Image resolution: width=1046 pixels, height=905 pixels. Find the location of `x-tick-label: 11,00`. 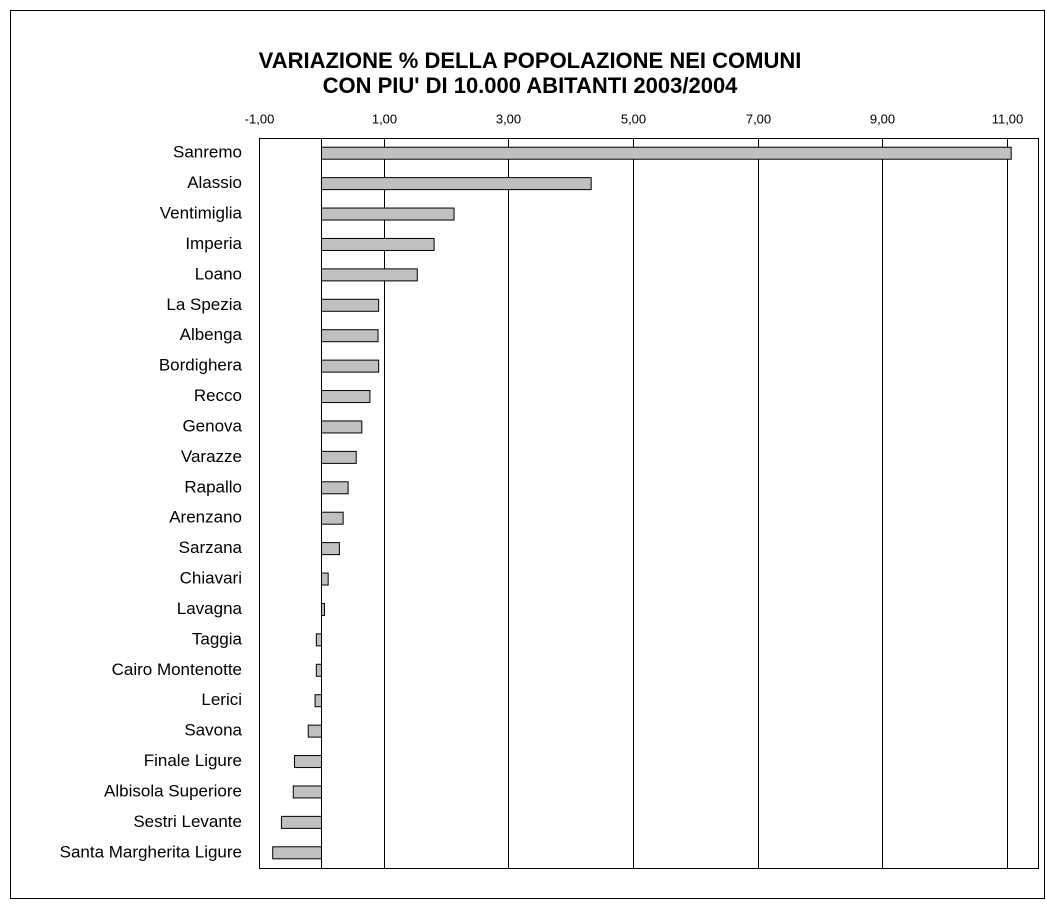

x-tick-label: 11,00 is located at coordinates (1008, 118).